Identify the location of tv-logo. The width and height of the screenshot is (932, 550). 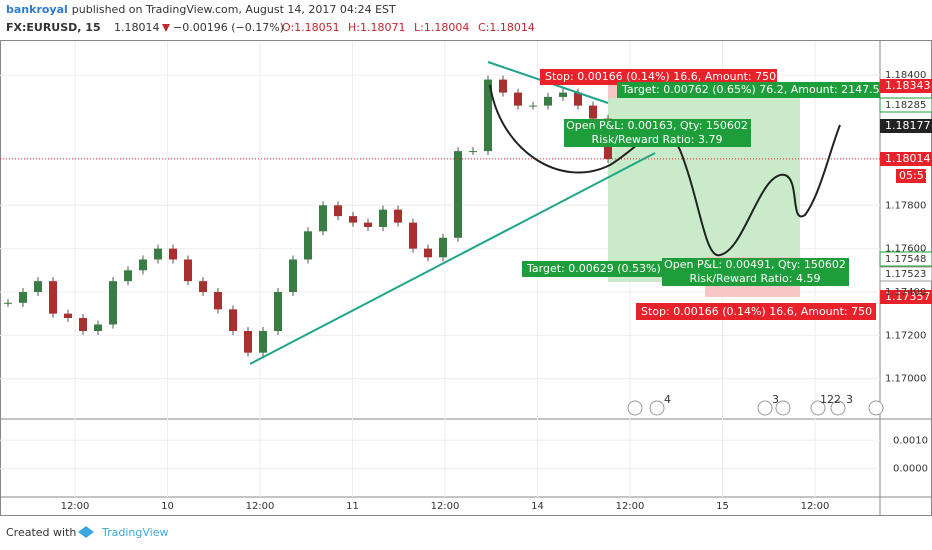
(86, 532).